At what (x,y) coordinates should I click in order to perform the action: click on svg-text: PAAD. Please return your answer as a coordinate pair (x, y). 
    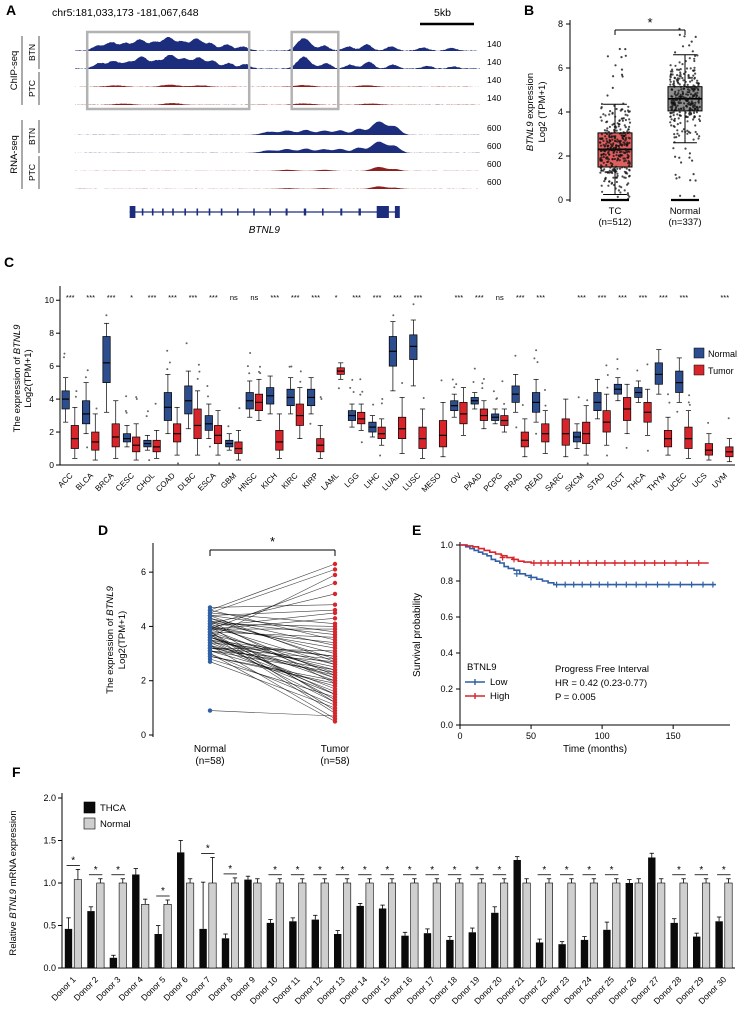
    Looking at the image, I should click on (473, 482).